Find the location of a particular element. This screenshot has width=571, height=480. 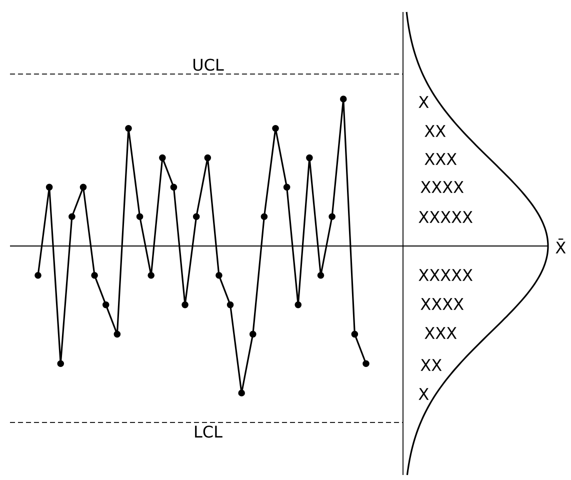

ref-line-label: LCL is located at coordinates (208, 432).